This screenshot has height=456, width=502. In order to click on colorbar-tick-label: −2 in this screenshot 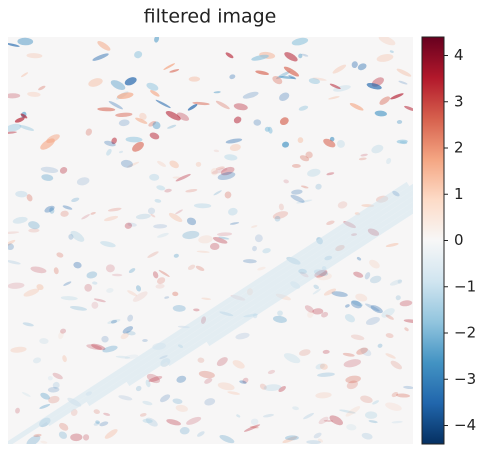, I will do `click(465, 333)`.